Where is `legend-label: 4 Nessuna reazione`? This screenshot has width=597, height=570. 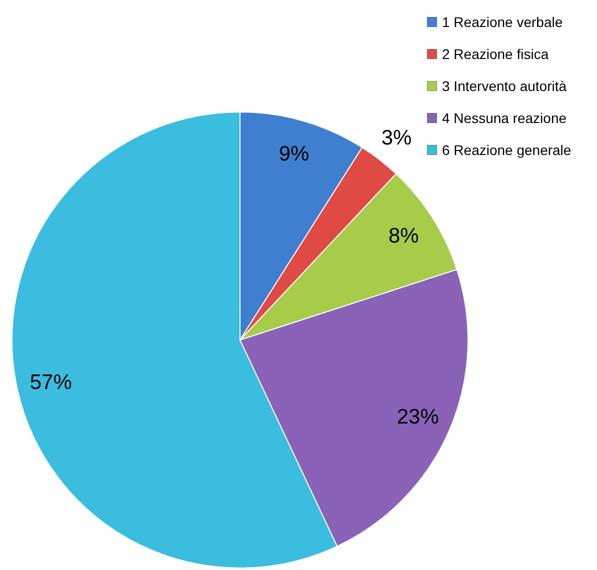
legend-label: 4 Nessuna reazione is located at coordinates (504, 118).